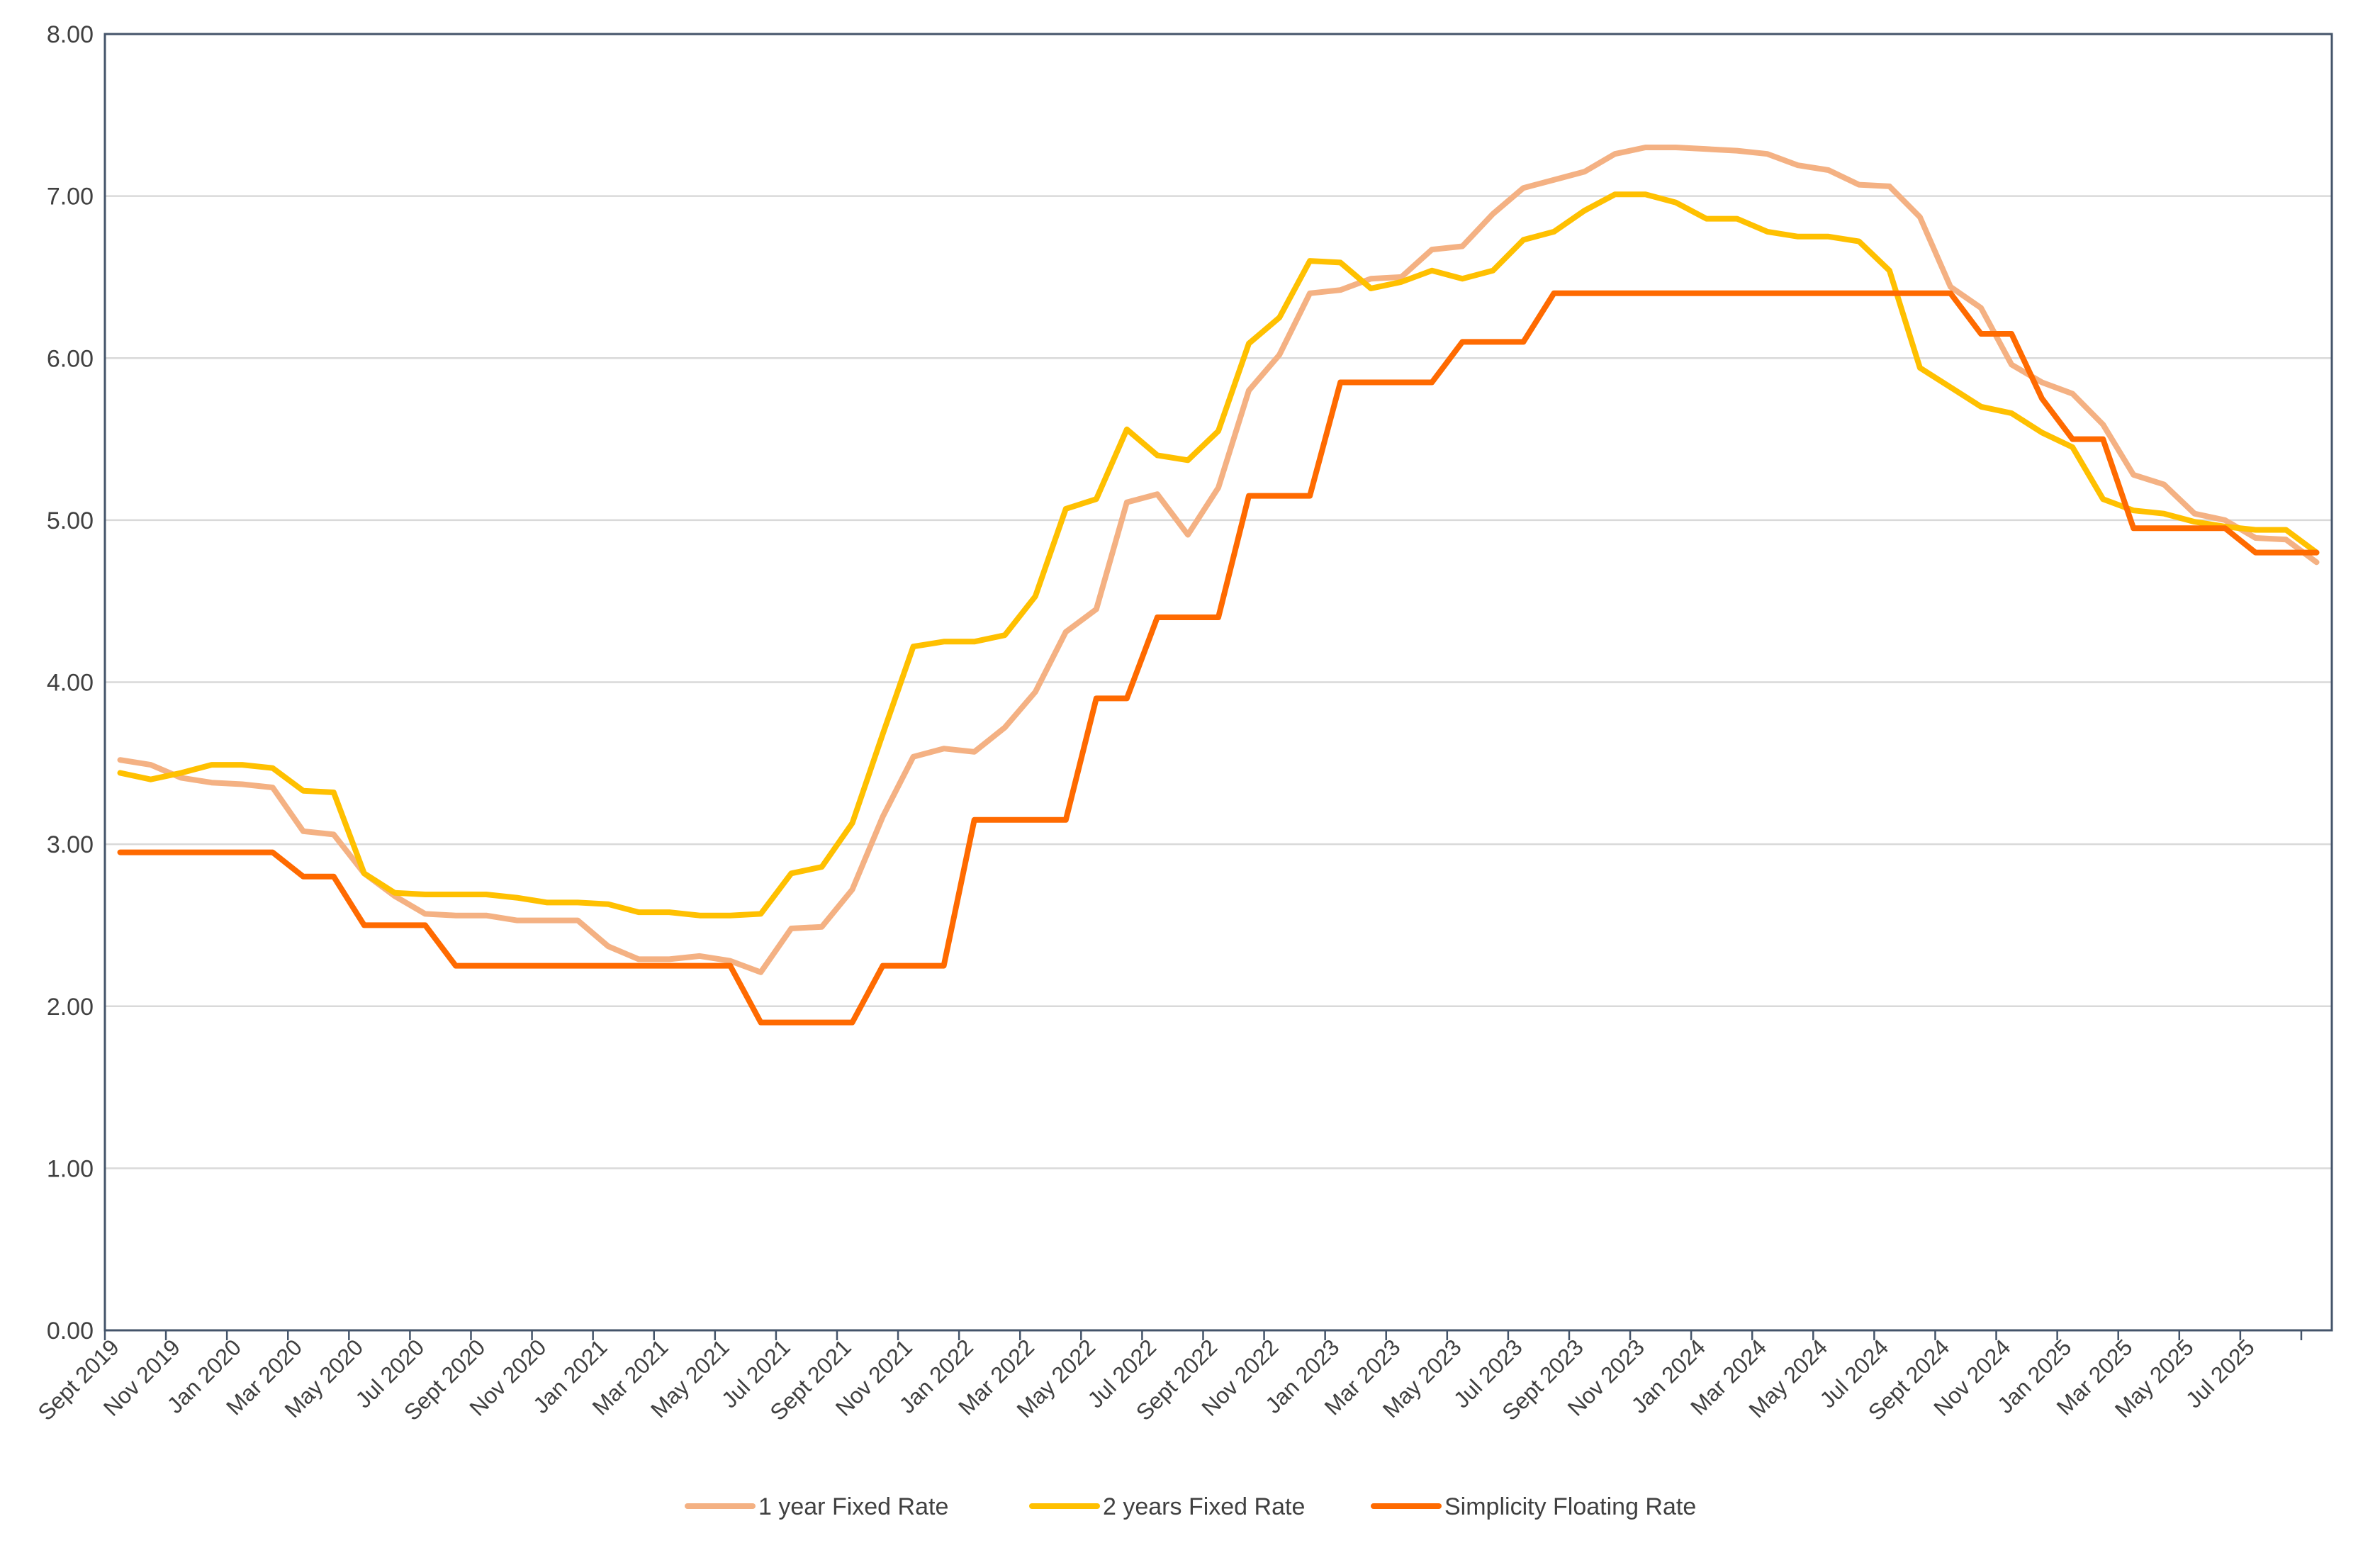 The image size is (2380, 1555). What do you see at coordinates (70, 197) in the screenshot?
I see `y-tick-label: 7.00` at bounding box center [70, 197].